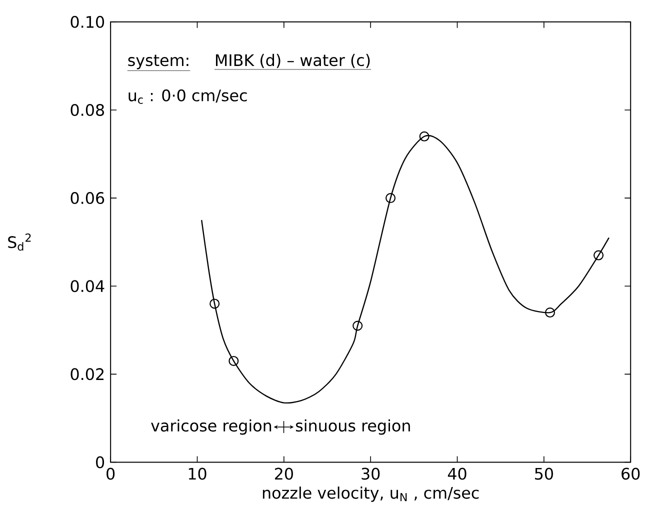  I want to click on annotation: u$_{c}$ : 0·0 cm/sec, so click(187, 96).